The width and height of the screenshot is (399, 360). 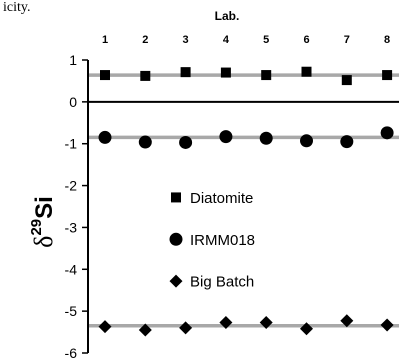 I want to click on y-tick-label: -1, so click(x=71, y=144).